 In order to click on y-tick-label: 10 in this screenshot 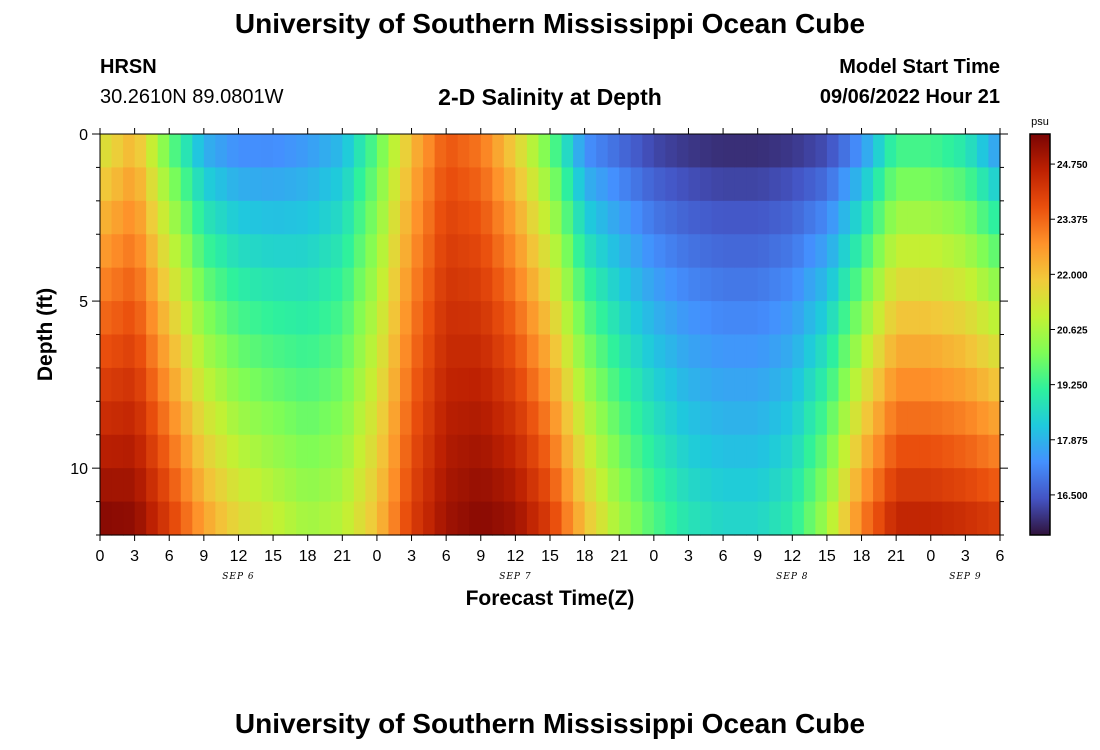, I will do `click(79, 469)`.